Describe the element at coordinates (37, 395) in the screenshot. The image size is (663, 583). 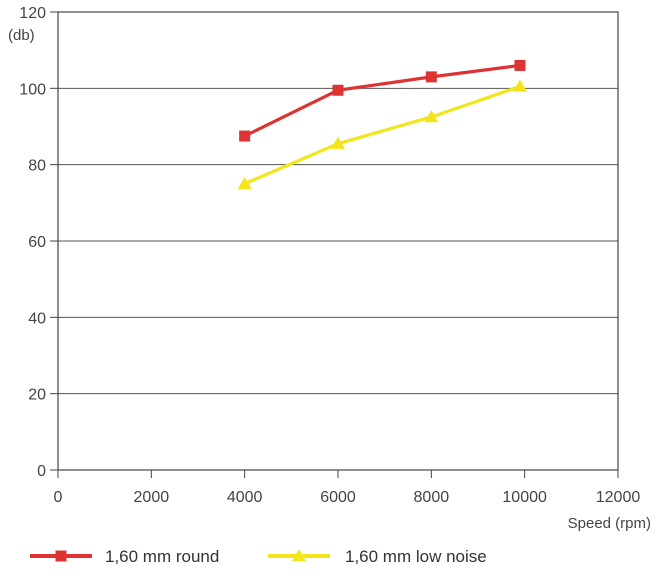
I see `y-tick-label: 20` at that location.